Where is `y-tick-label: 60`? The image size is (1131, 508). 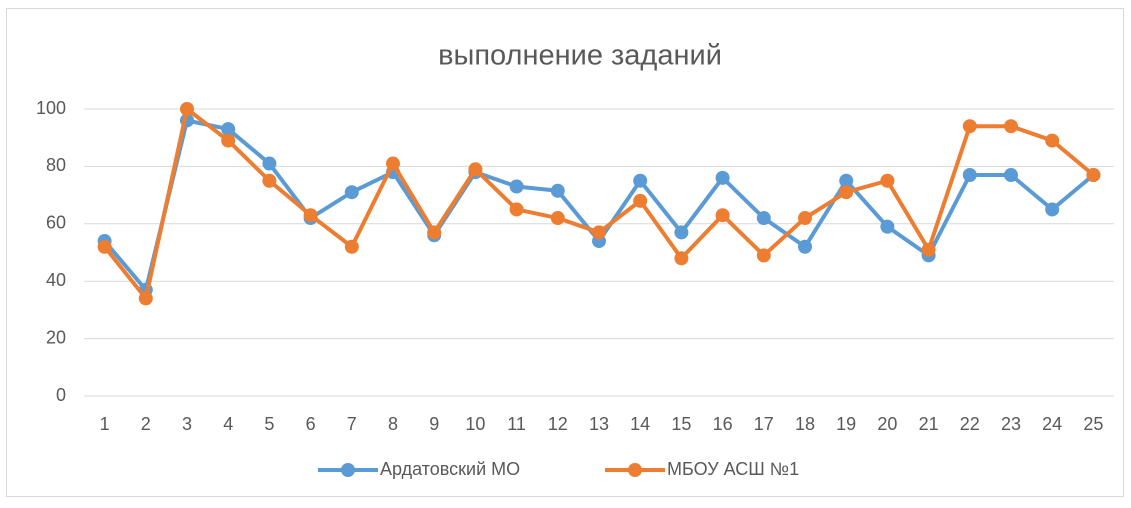 y-tick-label: 60 is located at coordinates (56, 223).